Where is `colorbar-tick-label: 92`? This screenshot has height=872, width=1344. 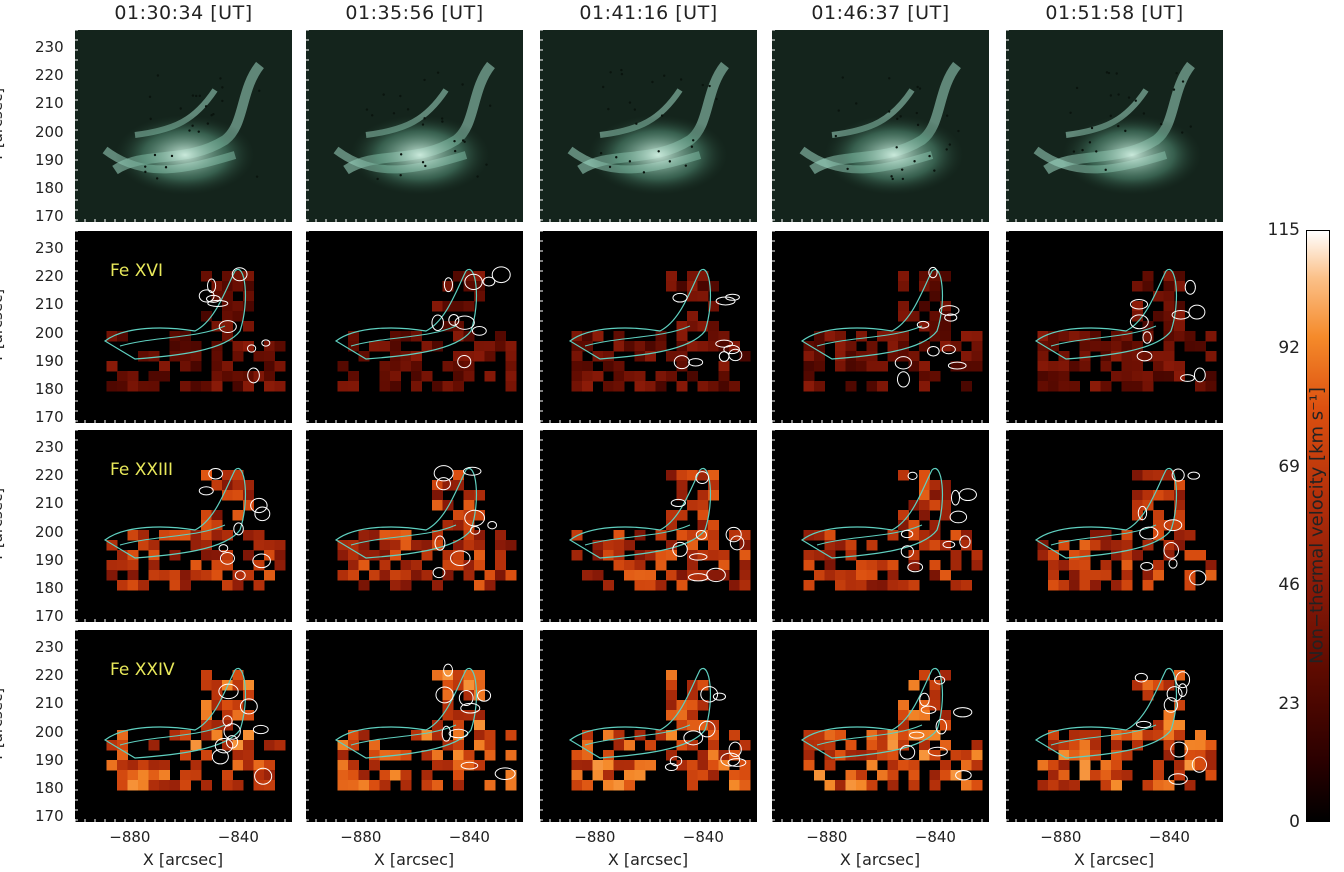 colorbar-tick-label: 92 is located at coordinates (1289, 348).